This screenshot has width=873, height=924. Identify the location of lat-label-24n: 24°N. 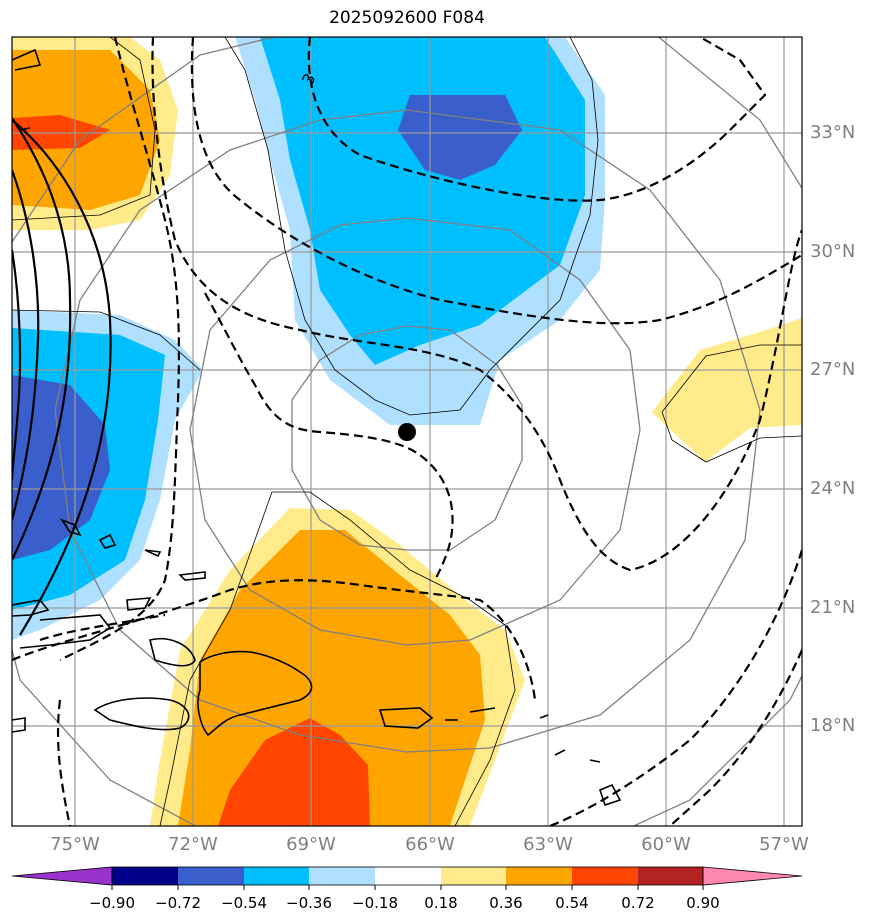
(833, 488).